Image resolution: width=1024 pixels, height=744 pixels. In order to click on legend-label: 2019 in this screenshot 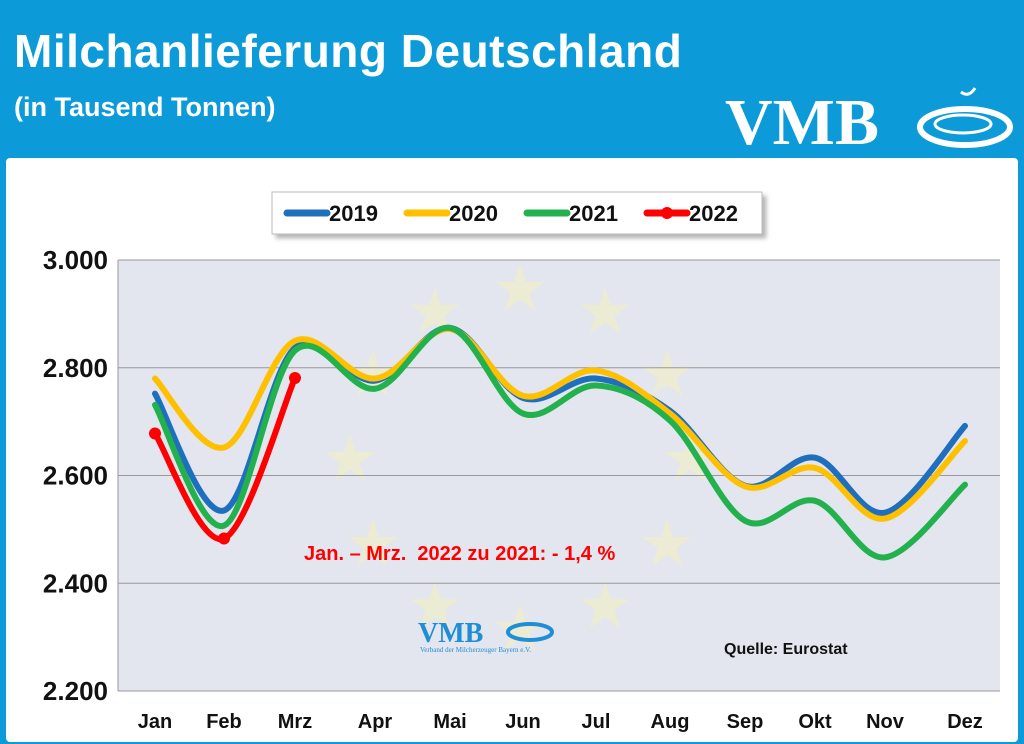, I will do `click(353, 213)`.